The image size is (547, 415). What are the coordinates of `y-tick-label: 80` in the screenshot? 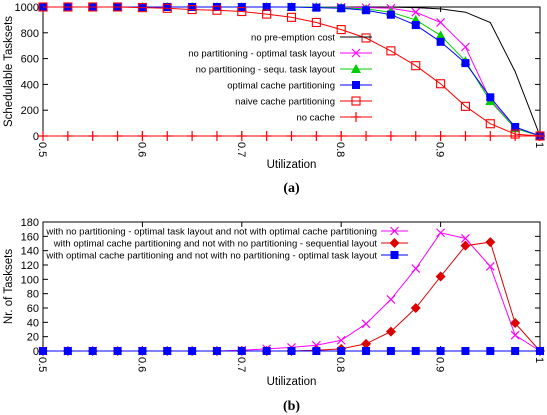 It's located at (33, 295).